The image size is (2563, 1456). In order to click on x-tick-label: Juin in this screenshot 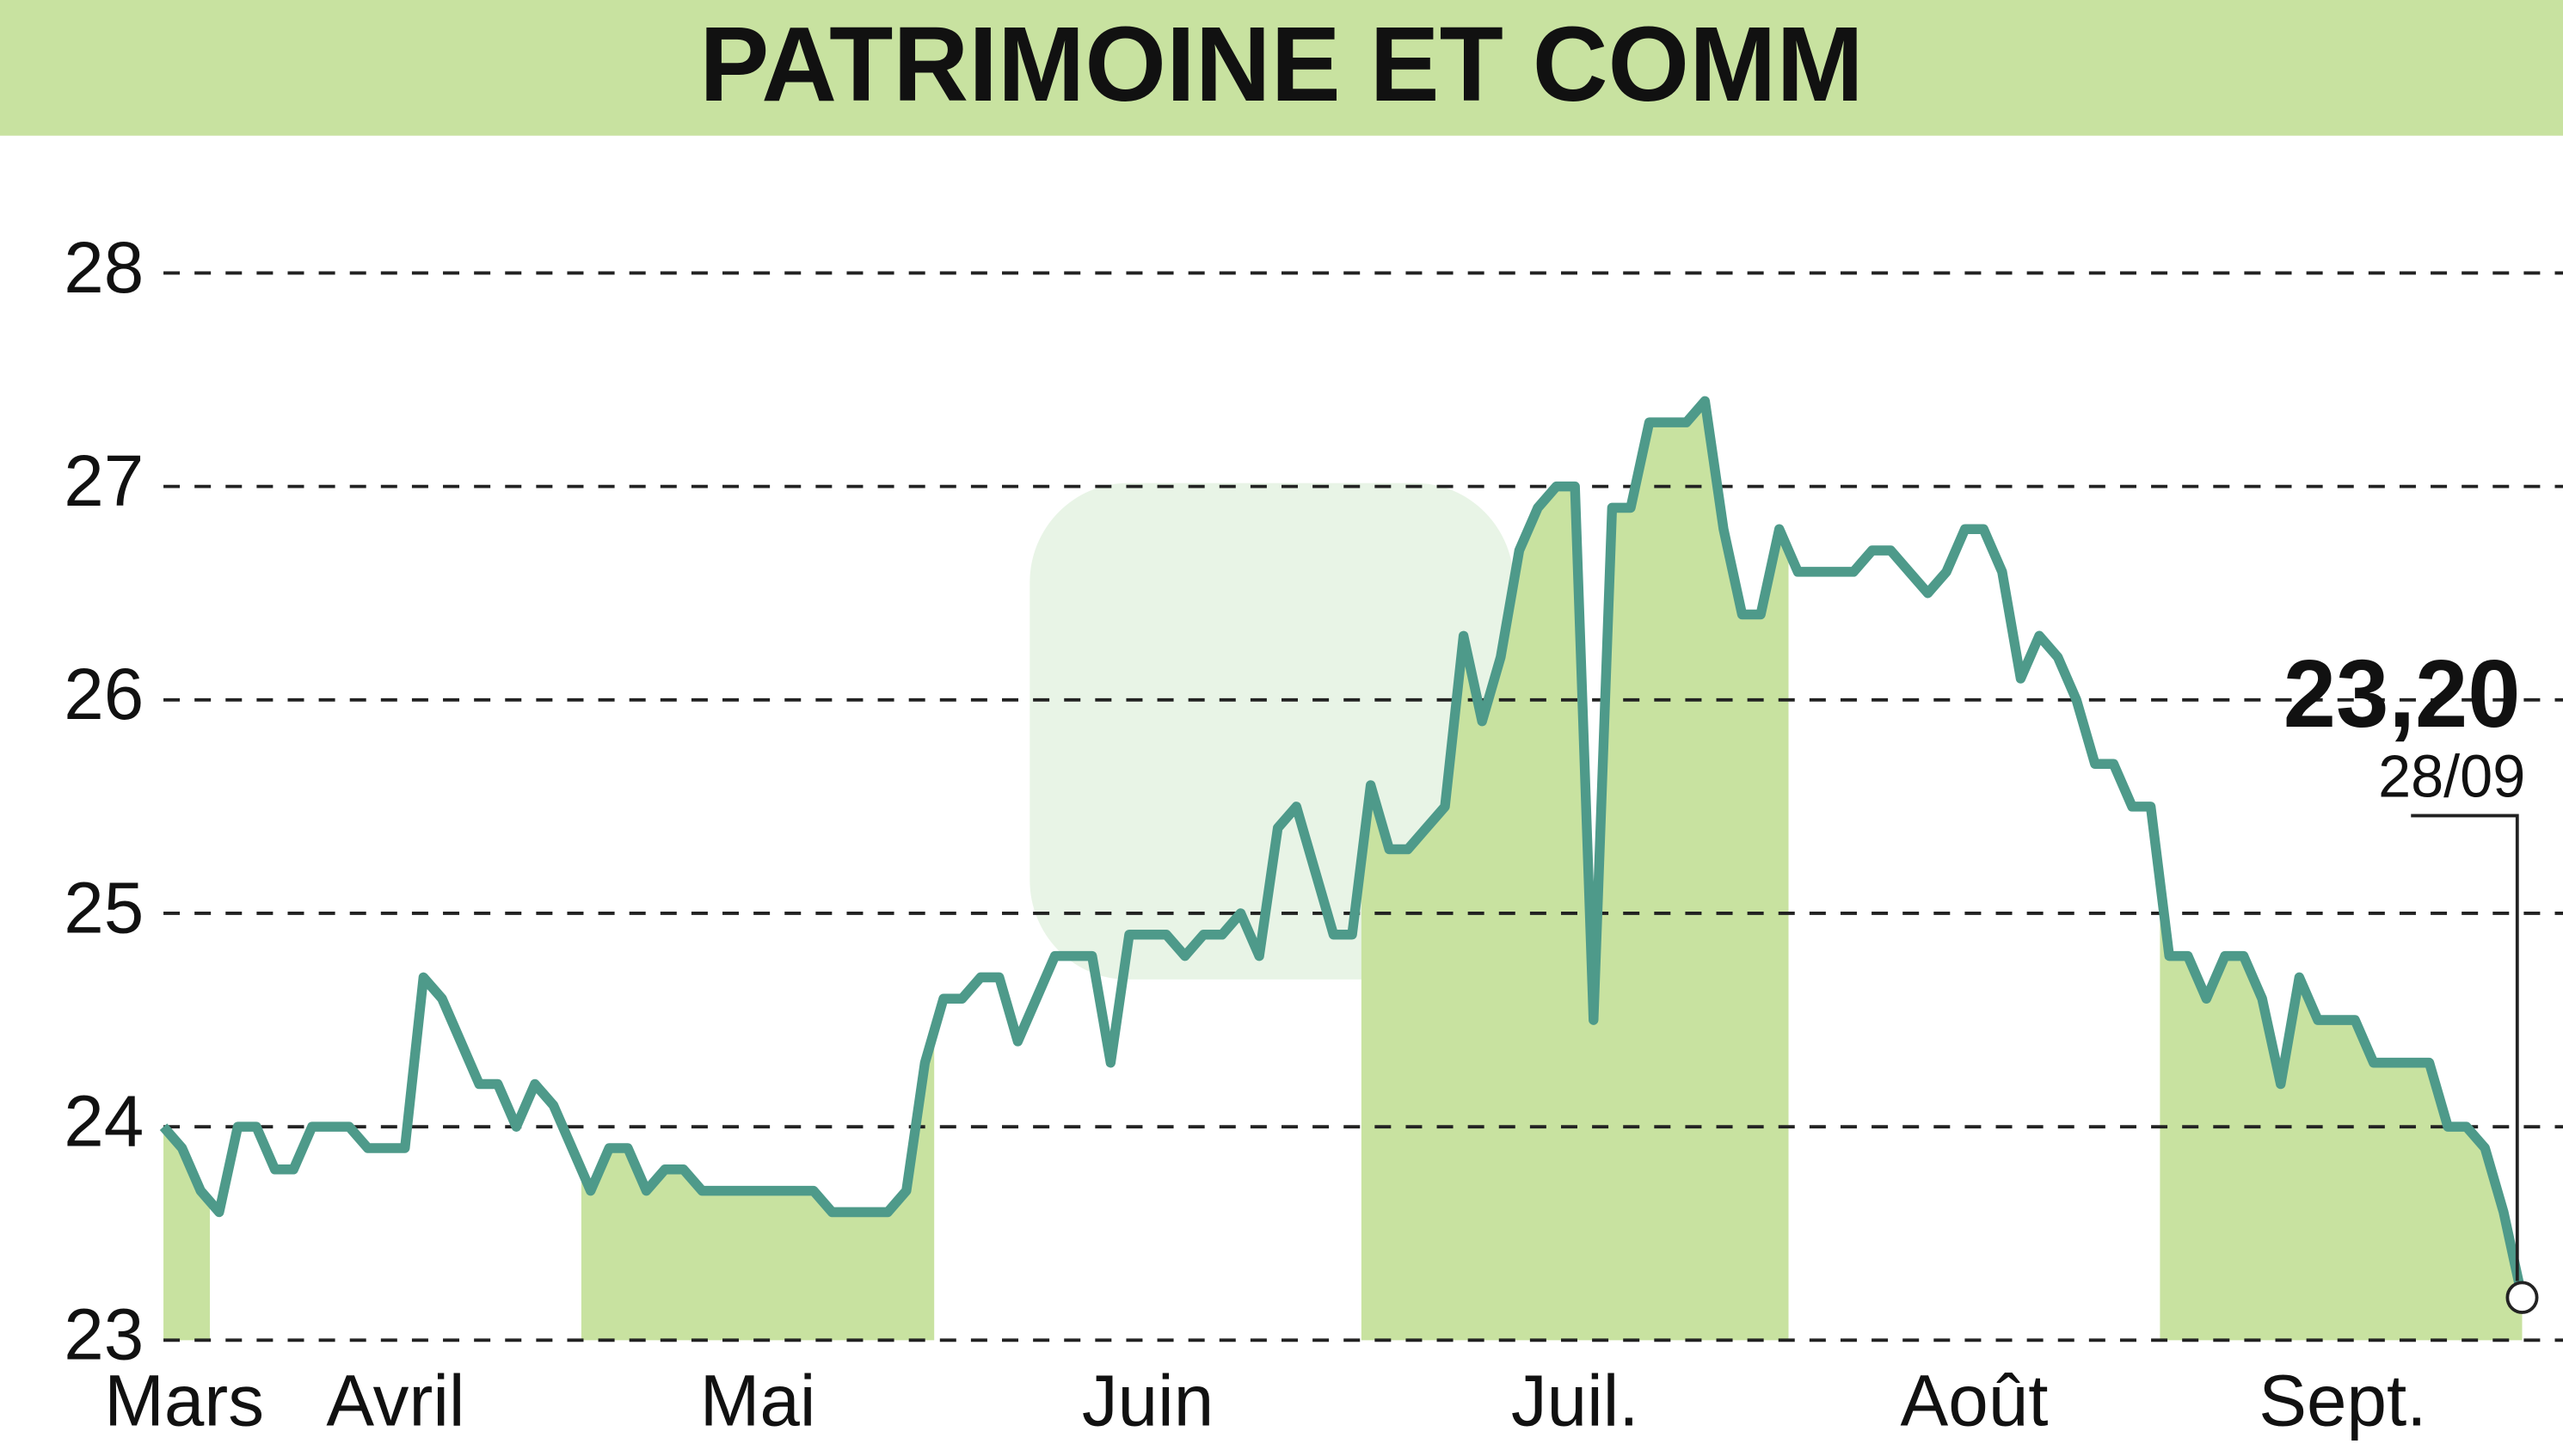, I will do `click(1148, 1400)`.